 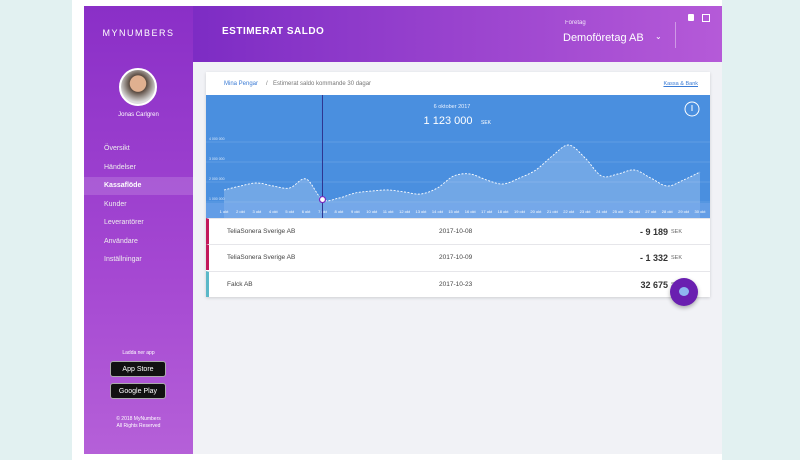 I want to click on date-label: 6 oktober 2017, so click(x=452, y=107).